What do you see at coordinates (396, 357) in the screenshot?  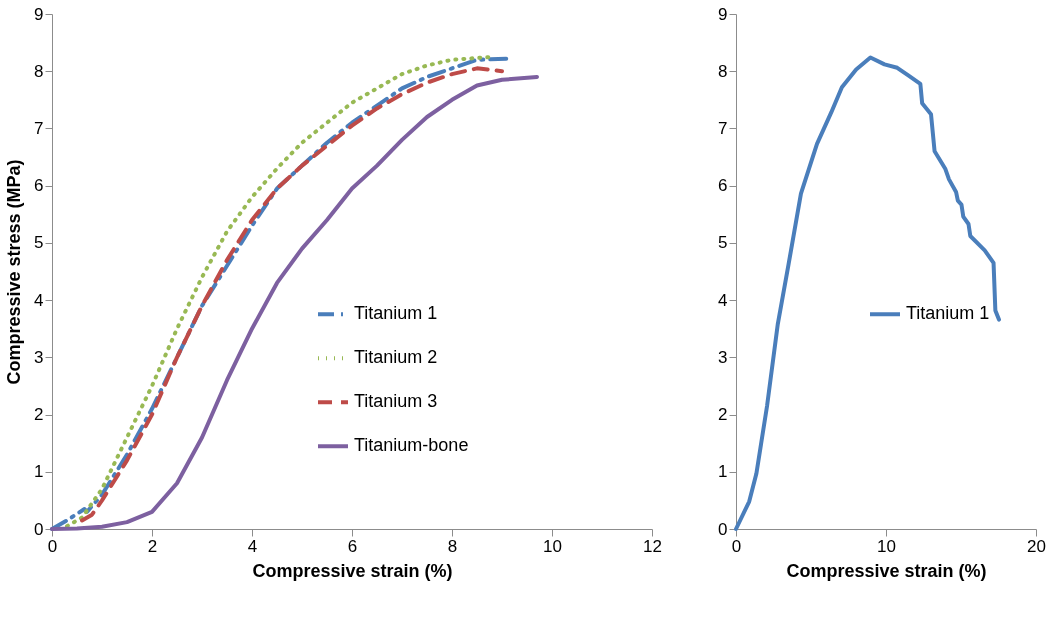 I see `legend-label: Titanium 2` at bounding box center [396, 357].